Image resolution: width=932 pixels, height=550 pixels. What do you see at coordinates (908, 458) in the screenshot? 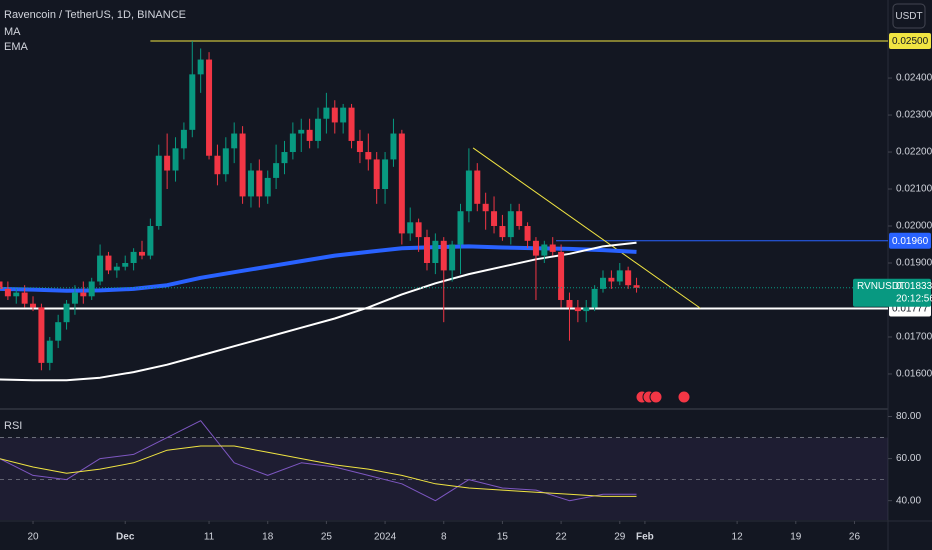
I see `y-tick-label: 60.00` at bounding box center [908, 458].